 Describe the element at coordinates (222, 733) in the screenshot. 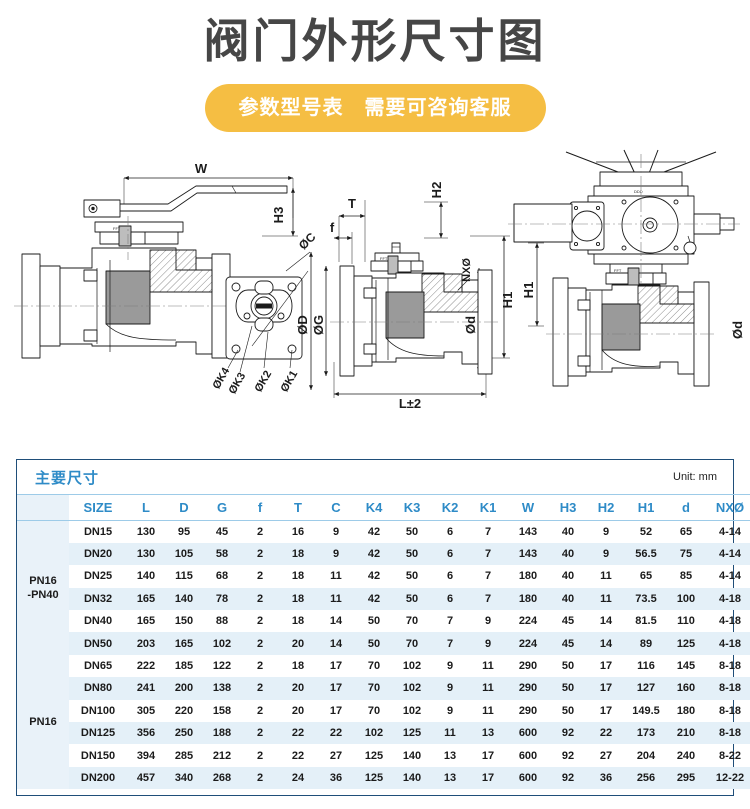

I see `cell-G: 188` at that location.